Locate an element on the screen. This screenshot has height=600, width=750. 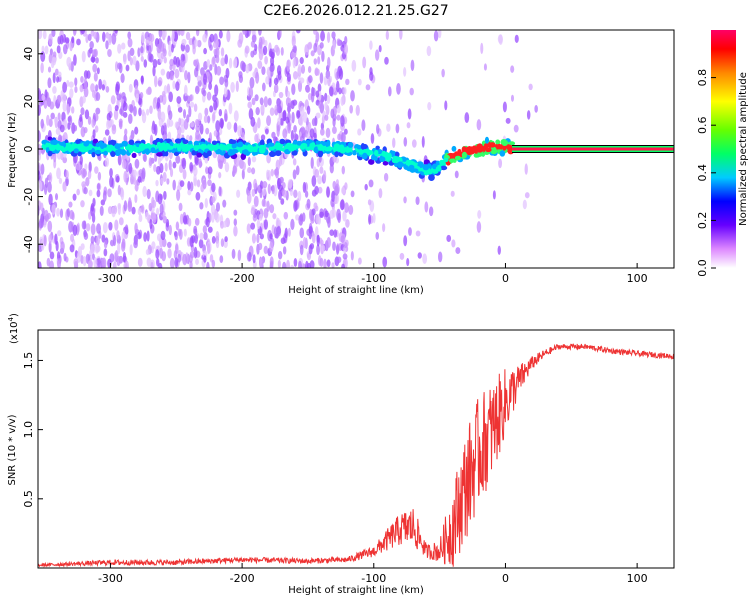
tone-band-core is located at coordinates (593, 149).